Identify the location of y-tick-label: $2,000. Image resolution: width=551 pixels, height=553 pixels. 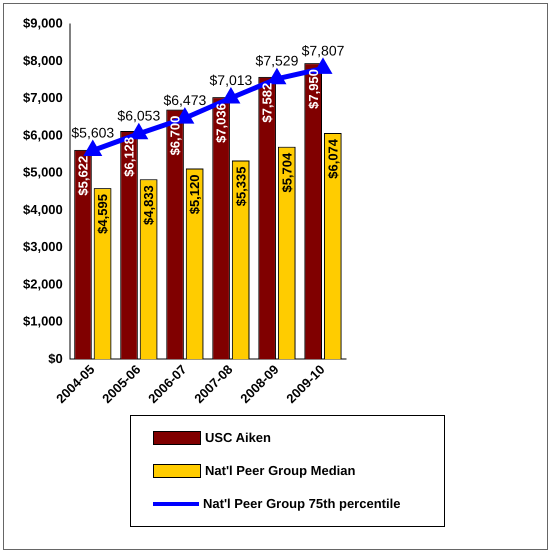
(42, 284).